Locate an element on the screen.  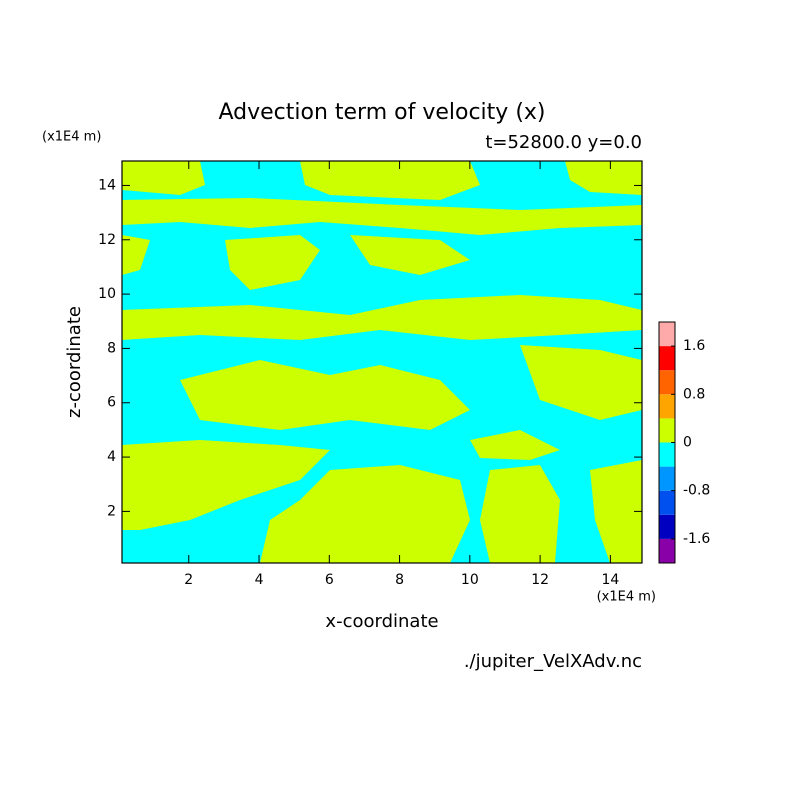
x-tick-label: 12 is located at coordinates (540, 580).